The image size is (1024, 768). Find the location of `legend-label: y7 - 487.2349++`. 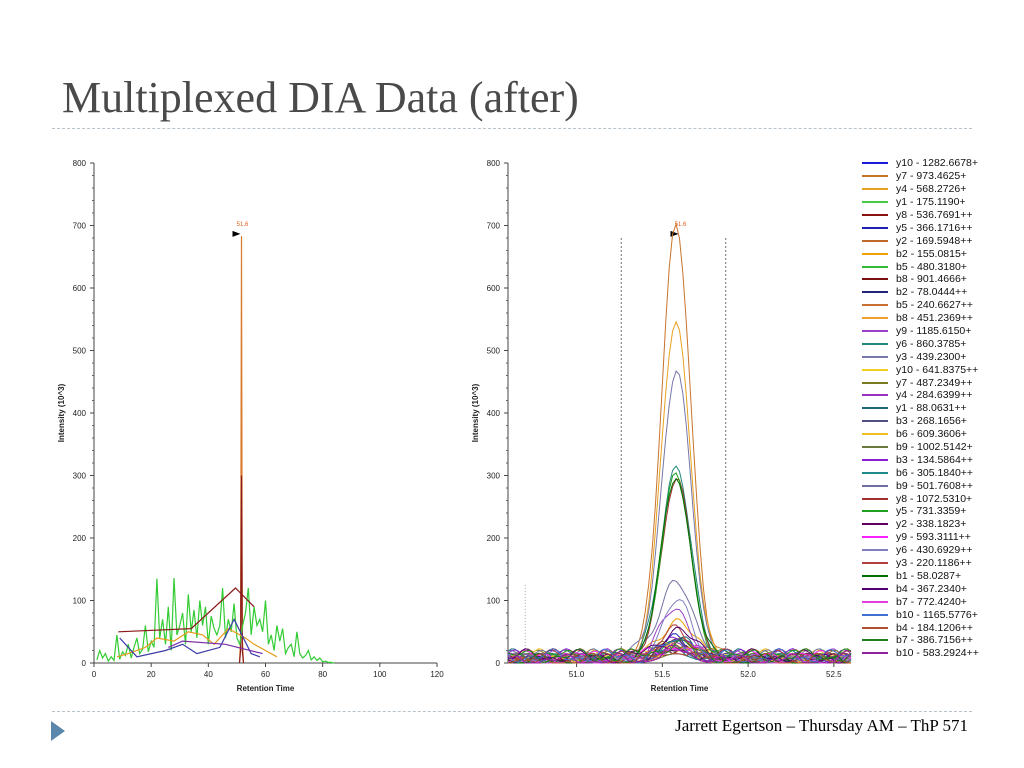

legend-label: y7 - 487.2349++ is located at coordinates (934, 382).